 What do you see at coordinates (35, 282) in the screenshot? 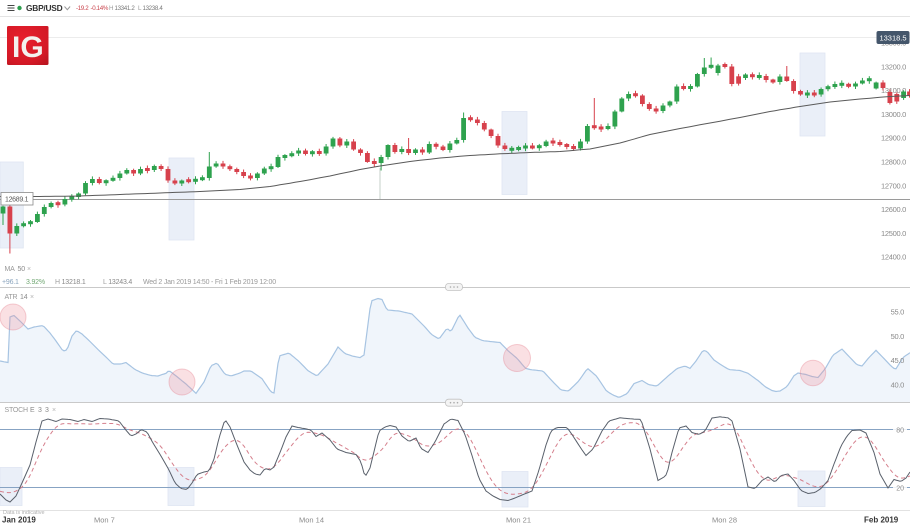
I see `svg-text: 3.92%` at bounding box center [35, 282].